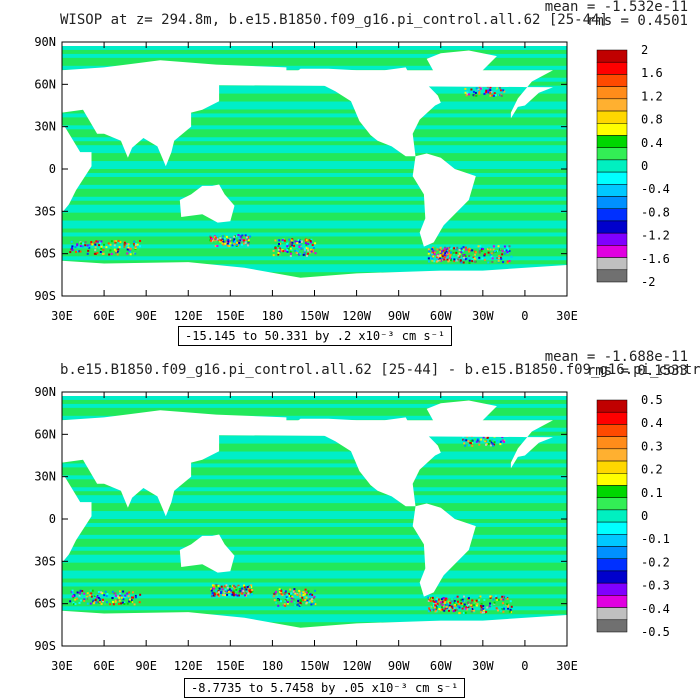  Describe the element at coordinates (62, 666) in the screenshot. I see `lon-label: 30E` at that location.